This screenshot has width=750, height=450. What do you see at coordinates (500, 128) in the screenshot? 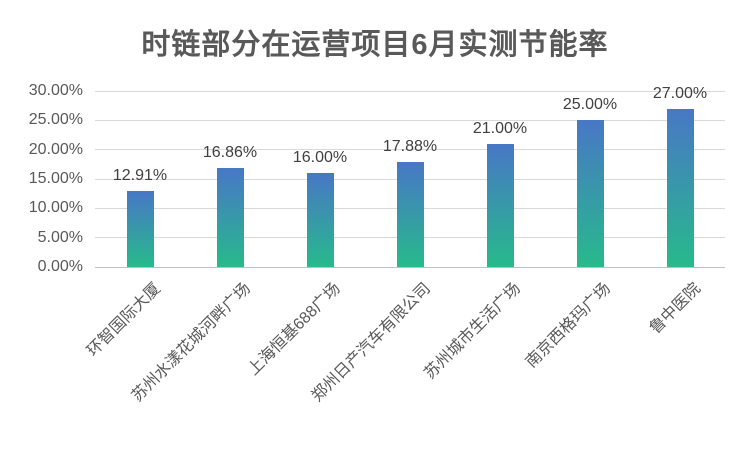
I see `bar-value-label: 21.00%` at bounding box center [500, 128].